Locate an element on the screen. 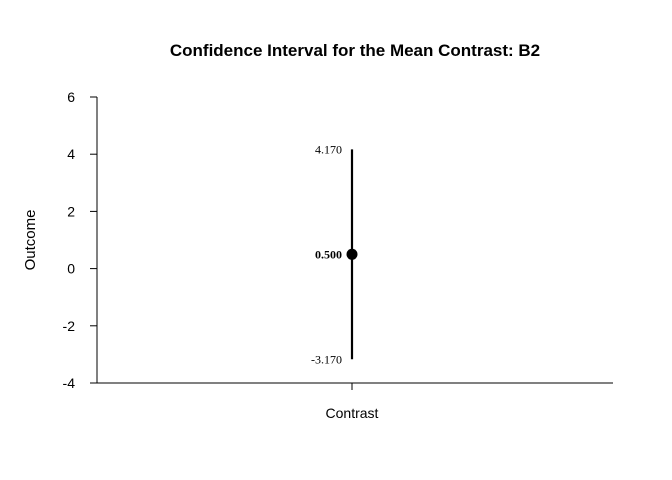 The height and width of the screenshot is (480, 672). lower-bound-label: -3.170 is located at coordinates (326, 359).